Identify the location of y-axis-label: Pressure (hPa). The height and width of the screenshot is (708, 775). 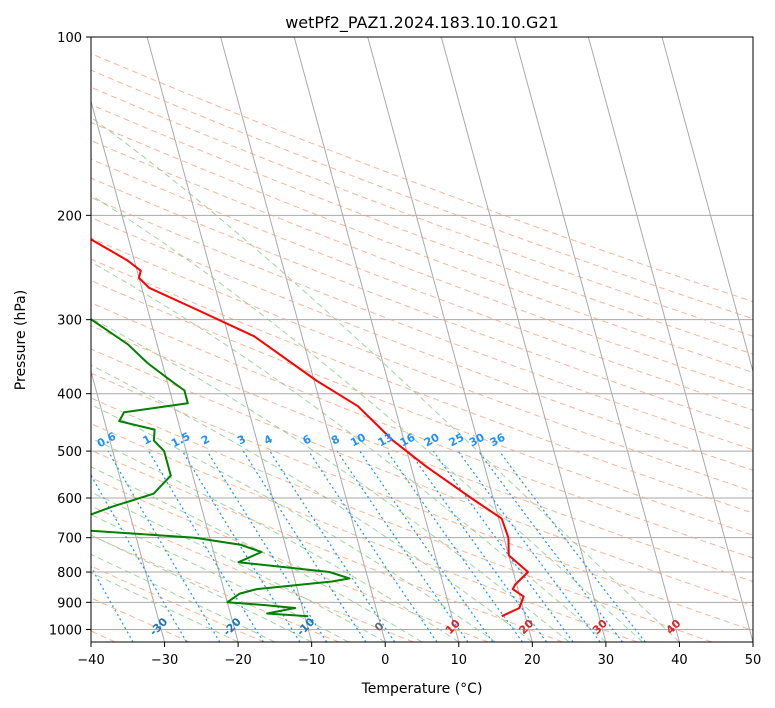
(21, 340).